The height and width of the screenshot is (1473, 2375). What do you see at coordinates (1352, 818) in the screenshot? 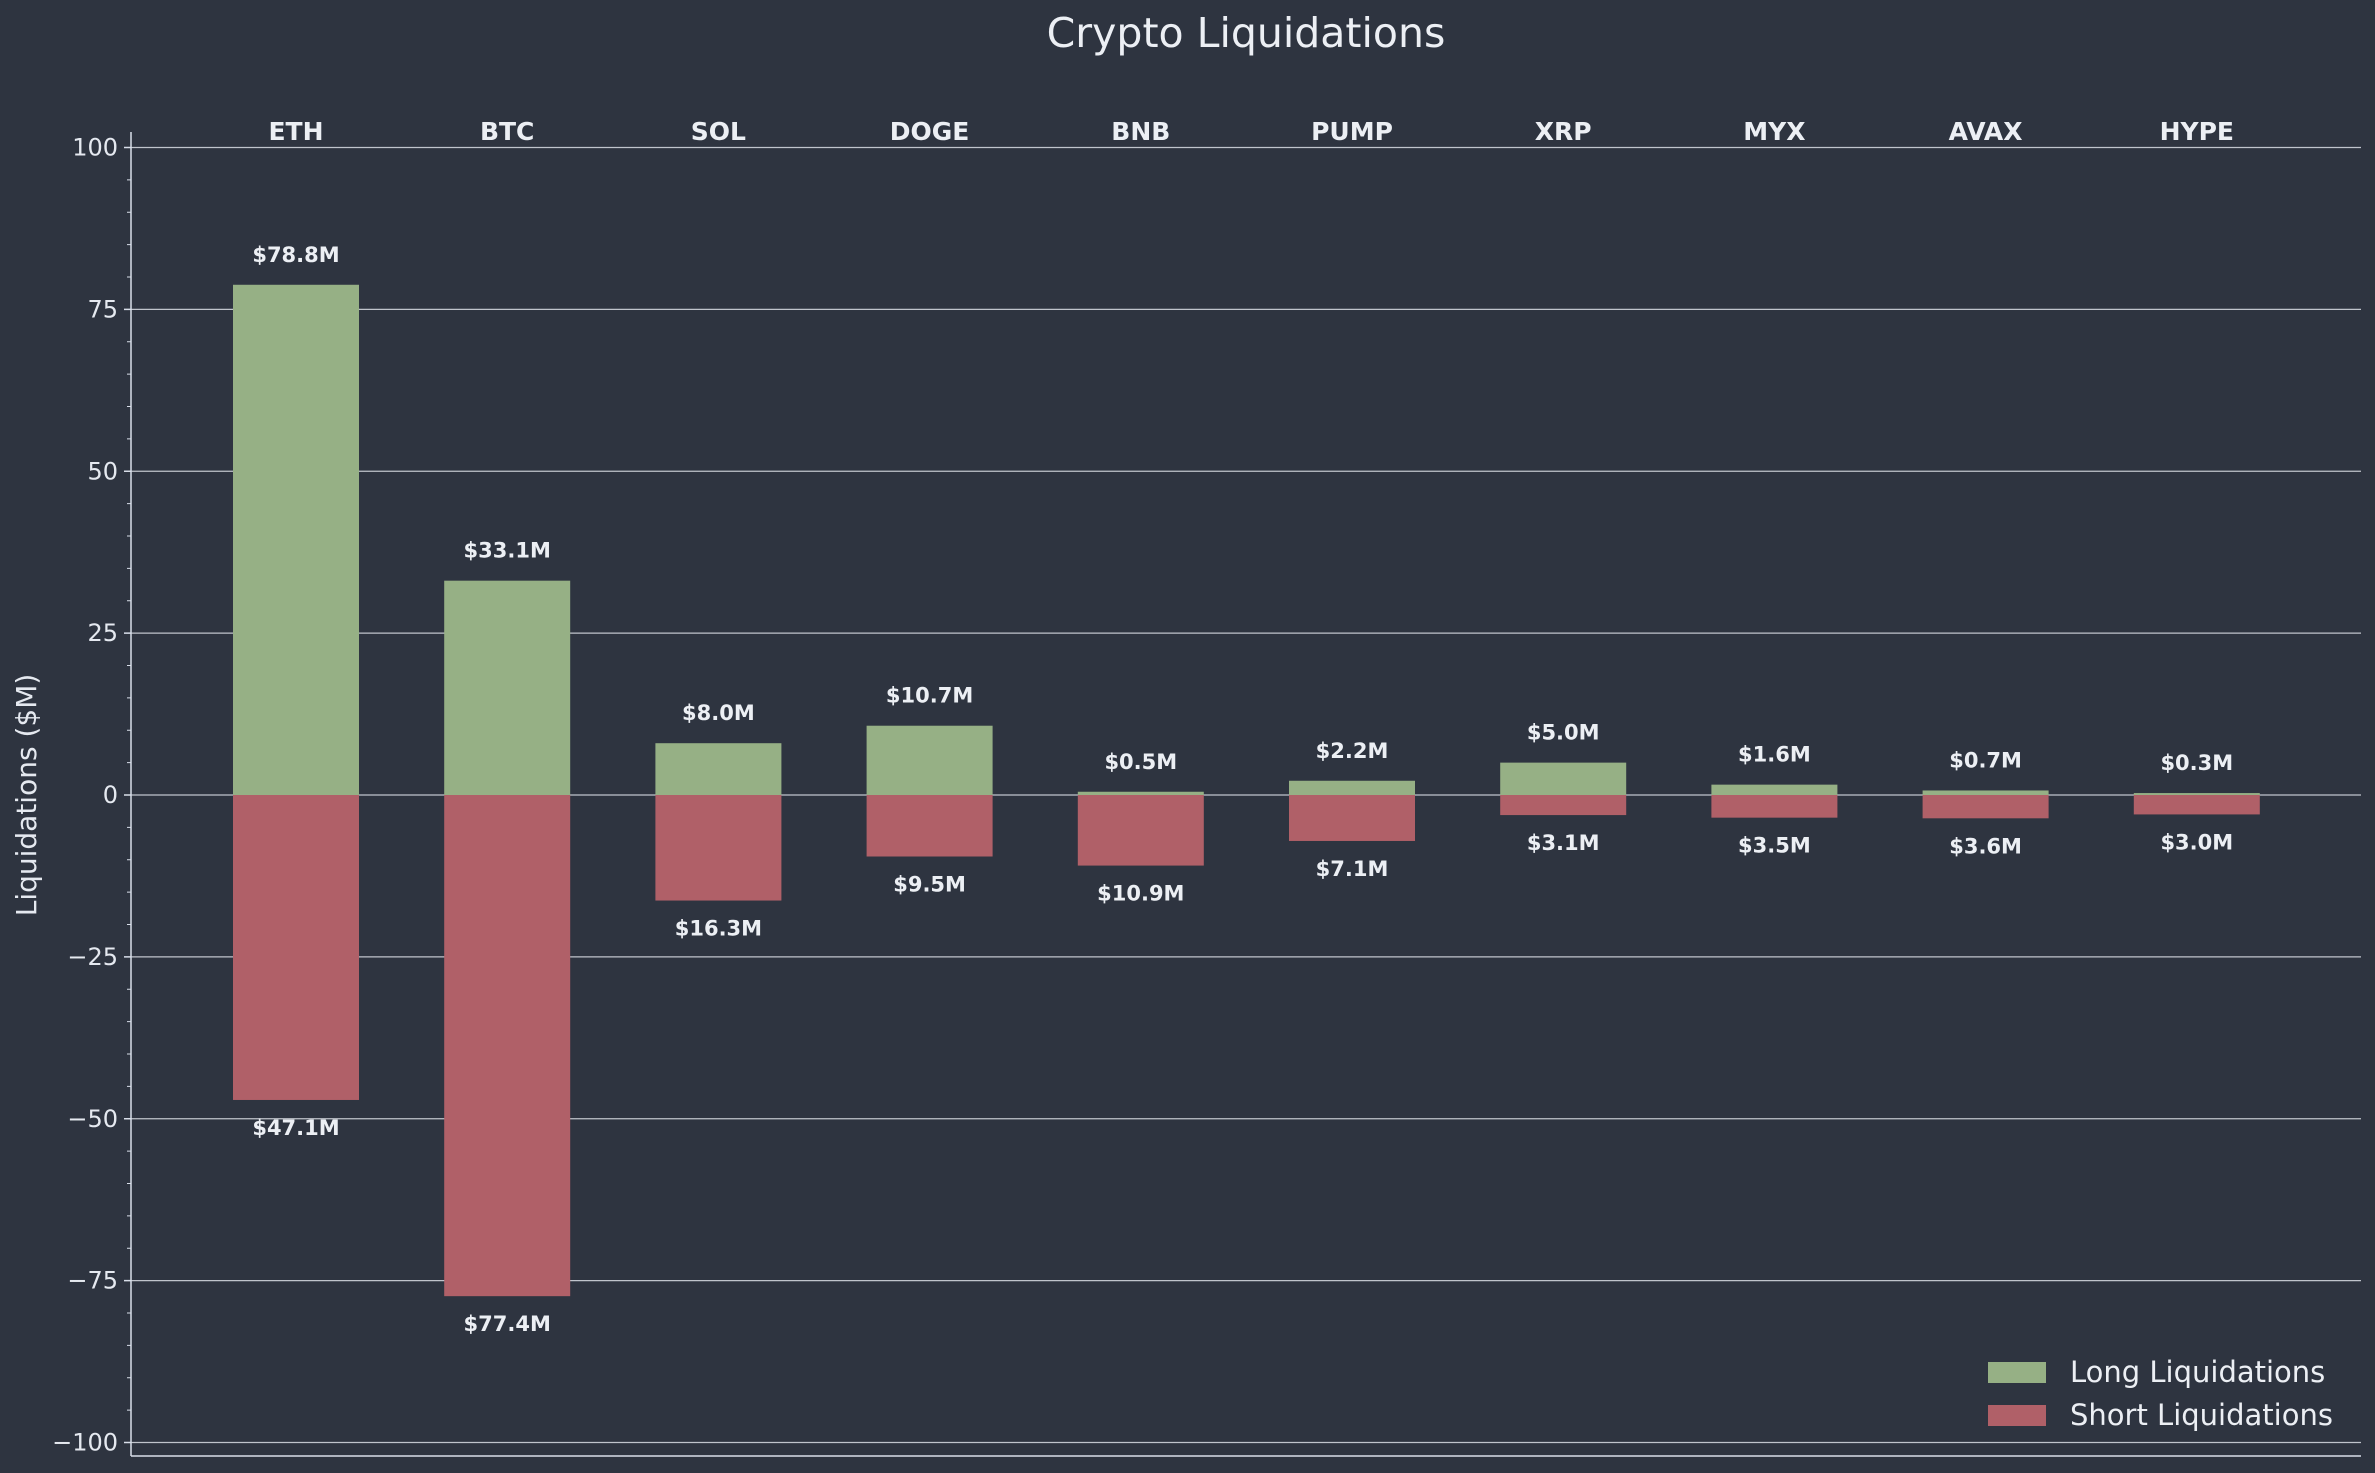
I see `bar-short-pump` at bounding box center [1352, 818].